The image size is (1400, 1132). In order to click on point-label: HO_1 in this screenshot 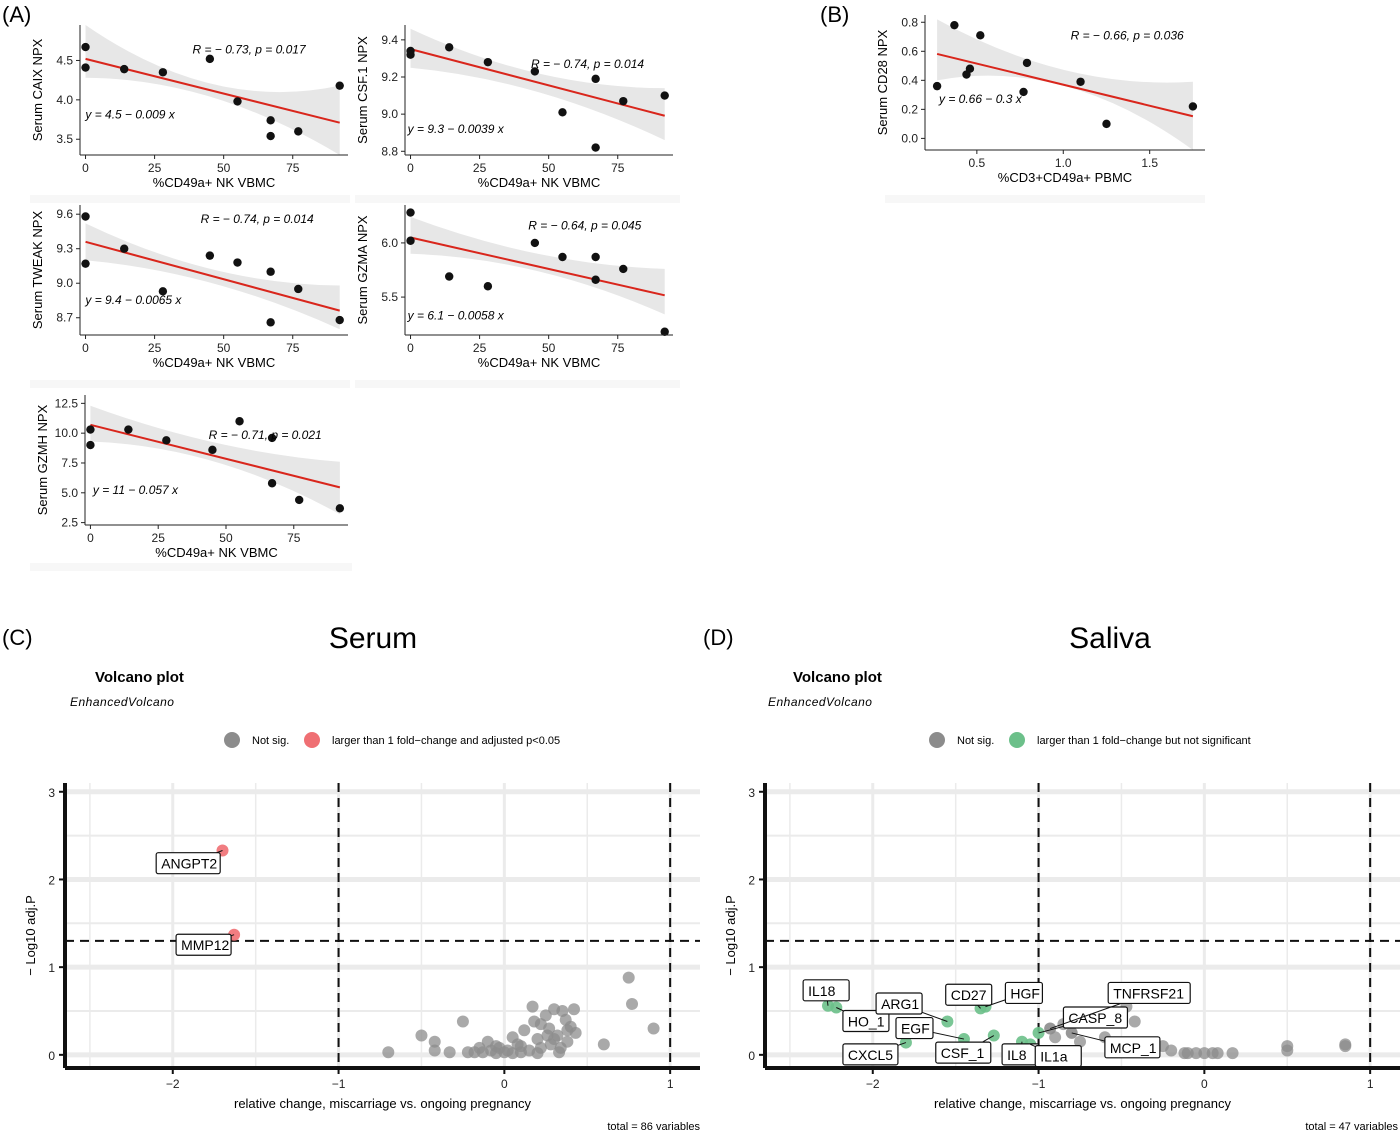, I will do `click(866, 1022)`.